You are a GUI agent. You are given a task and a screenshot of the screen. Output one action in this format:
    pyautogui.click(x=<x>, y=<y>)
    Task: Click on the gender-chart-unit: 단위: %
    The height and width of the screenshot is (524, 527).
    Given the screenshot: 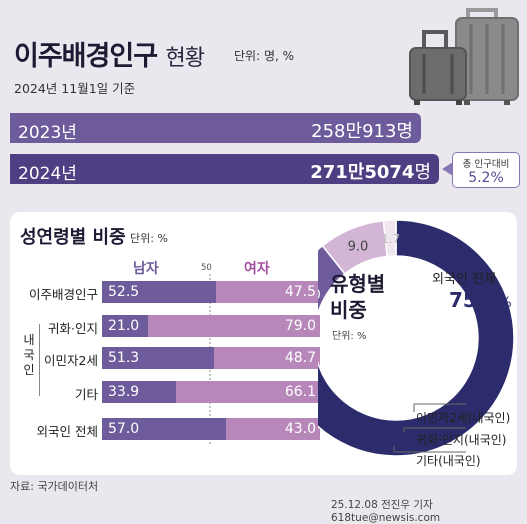 What is the action you would take?
    pyautogui.click(x=149, y=238)
    